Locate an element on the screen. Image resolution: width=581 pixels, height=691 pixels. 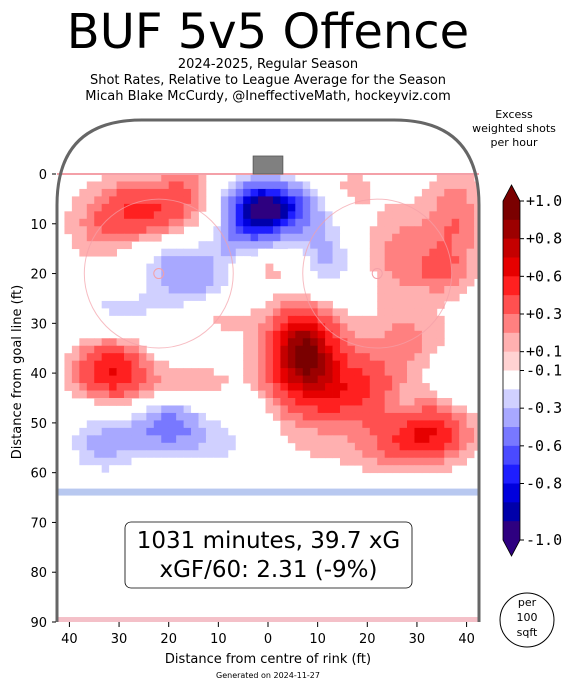
colorbar-tick-label-9: -1.0 is located at coordinates (544, 540).